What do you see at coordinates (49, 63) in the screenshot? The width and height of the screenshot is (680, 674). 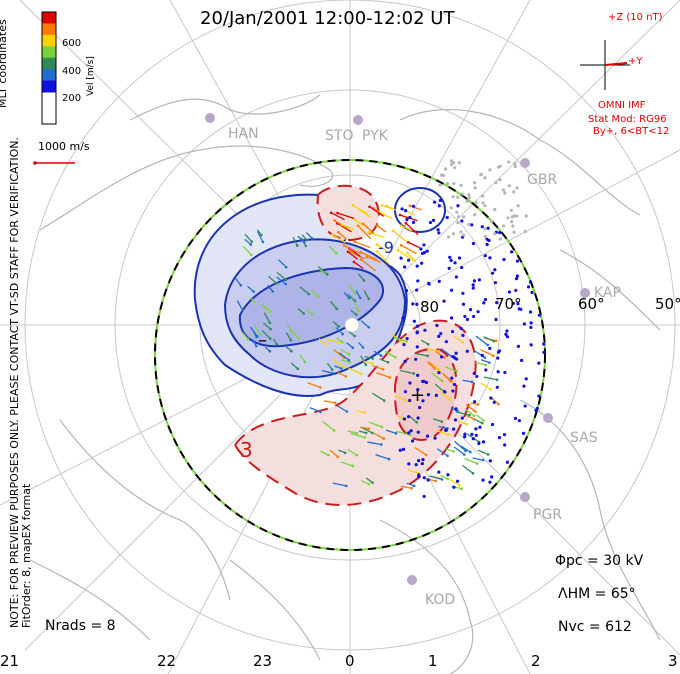 I see `colorbar-segment` at bounding box center [49, 63].